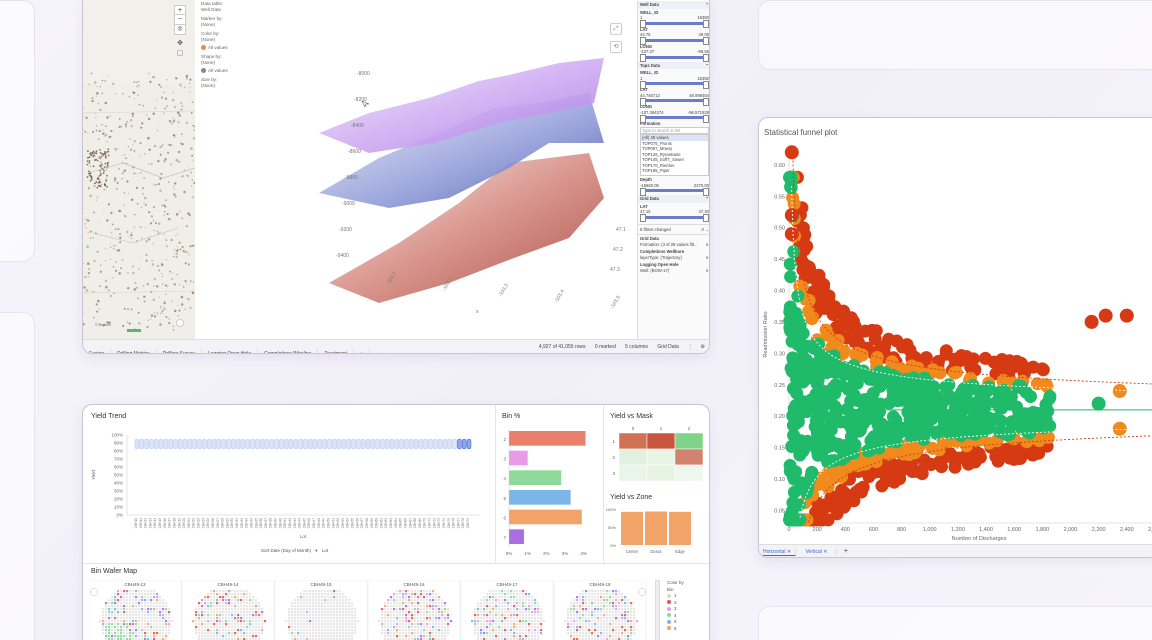 Image resolution: width=1152 pixels, height=640 pixels. I want to click on tab-horizontal: Horizontal ✕, so click(778, 552).